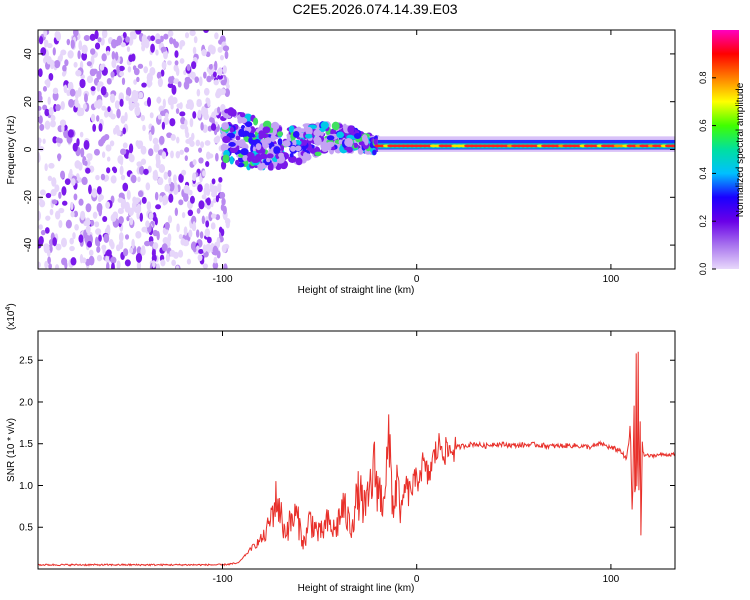 This screenshot has height=600, width=750. What do you see at coordinates (703, 125) in the screenshot?
I see `colorbar-tick-label: 0.6` at bounding box center [703, 125].